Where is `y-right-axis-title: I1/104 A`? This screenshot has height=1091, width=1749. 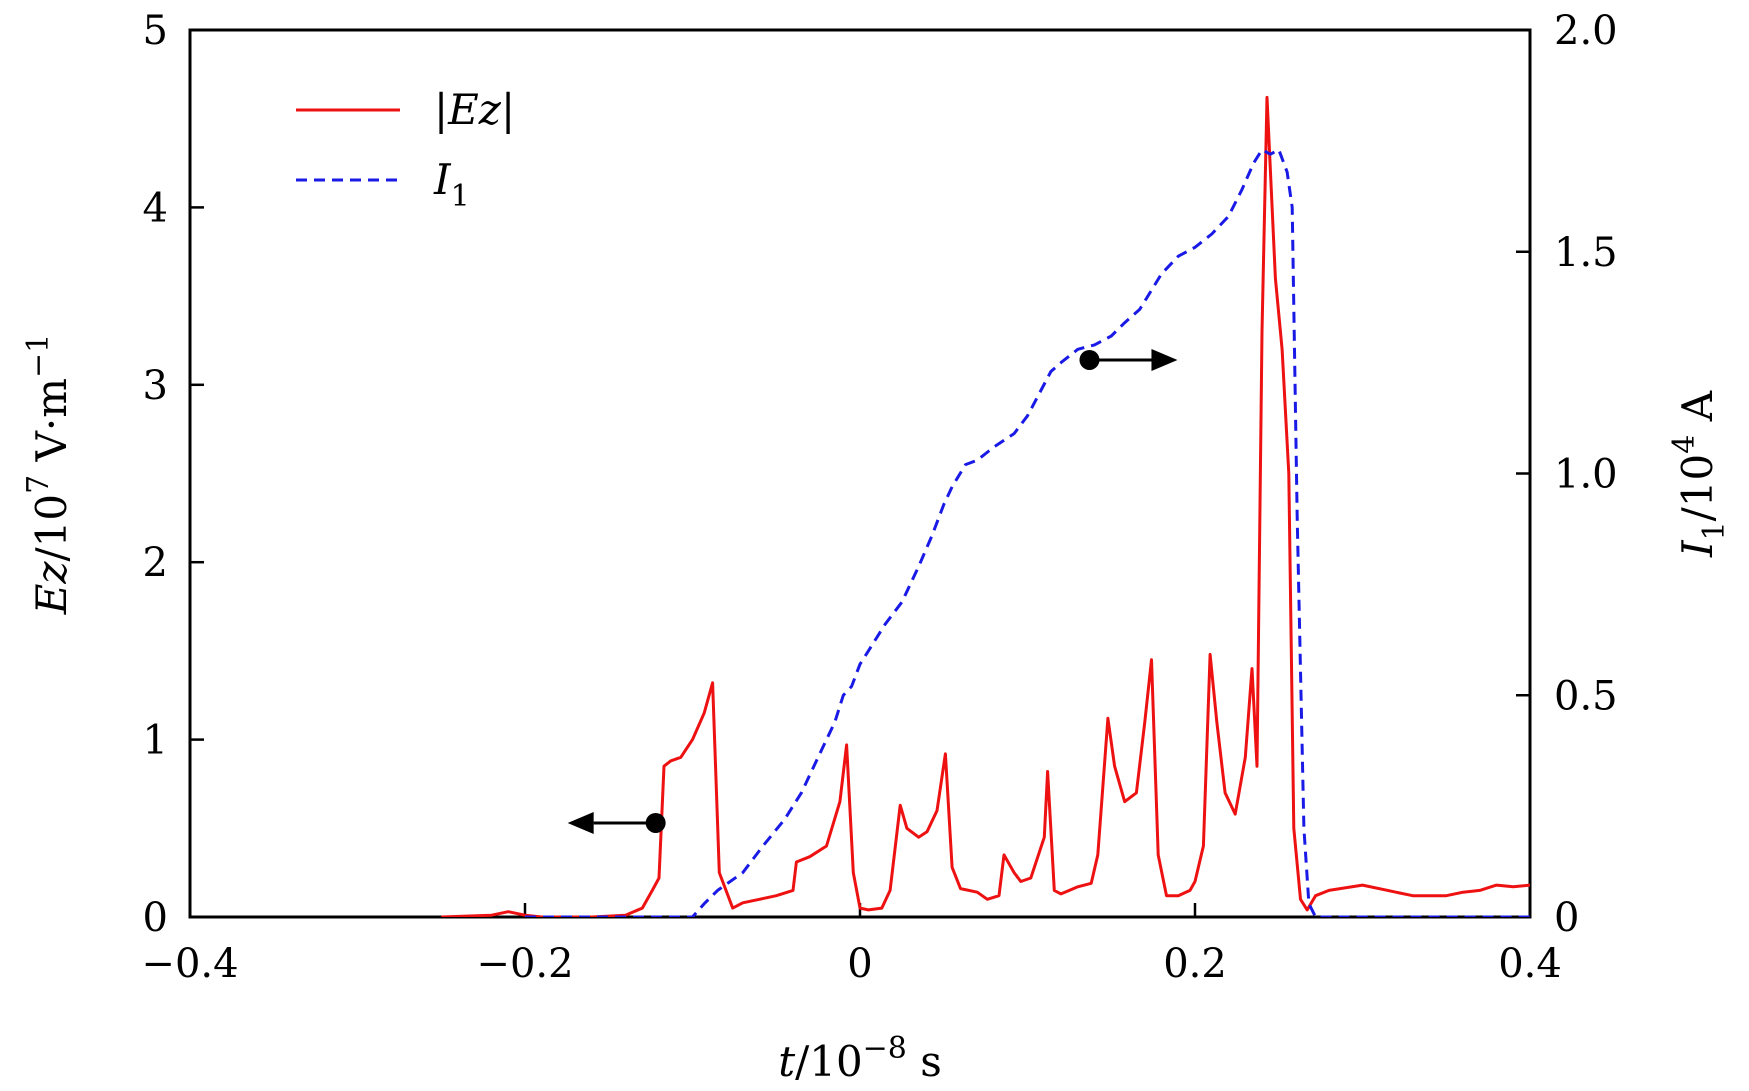 y-right-axis-title: I1/104 A is located at coordinates (1699, 474).